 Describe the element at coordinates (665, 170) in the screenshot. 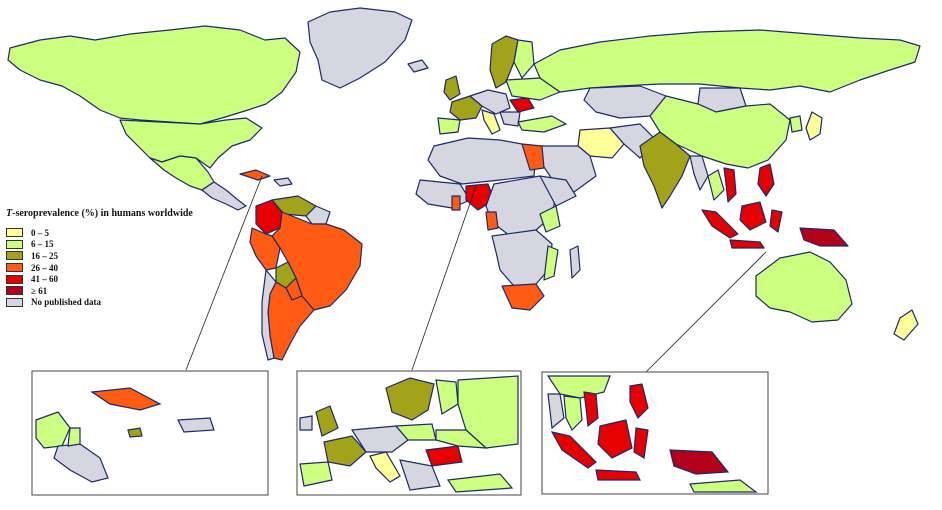

I see `india` at that location.